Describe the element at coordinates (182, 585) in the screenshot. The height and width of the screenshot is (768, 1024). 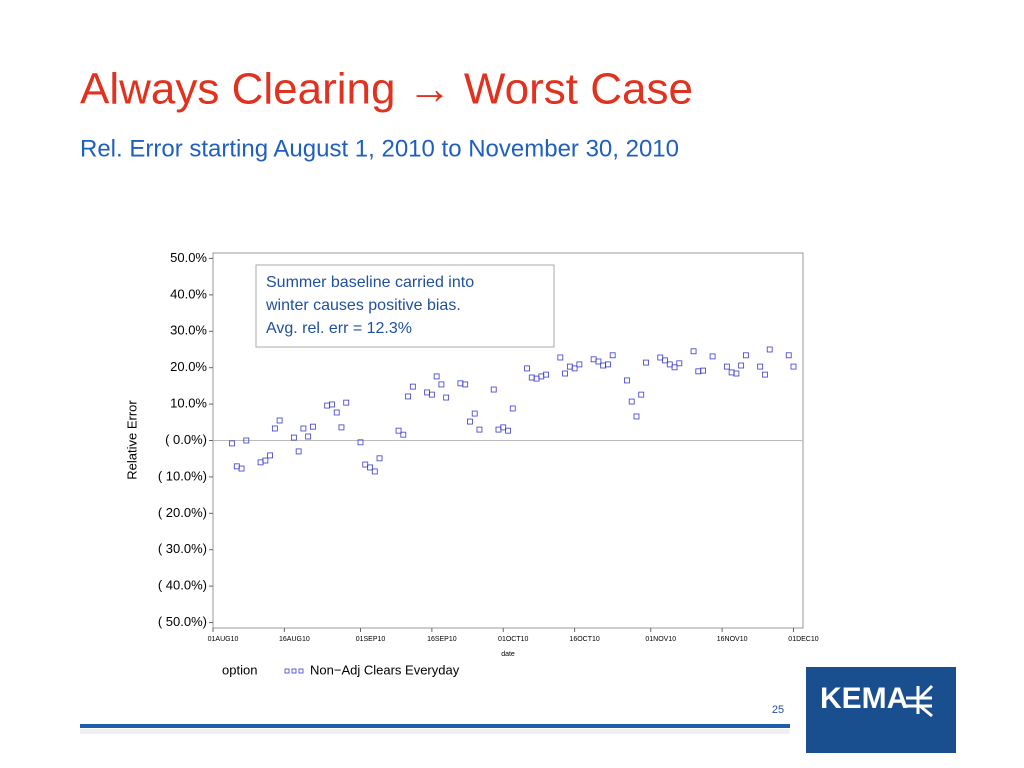
I see `y-tick-label: ( 40.0%)` at that location.